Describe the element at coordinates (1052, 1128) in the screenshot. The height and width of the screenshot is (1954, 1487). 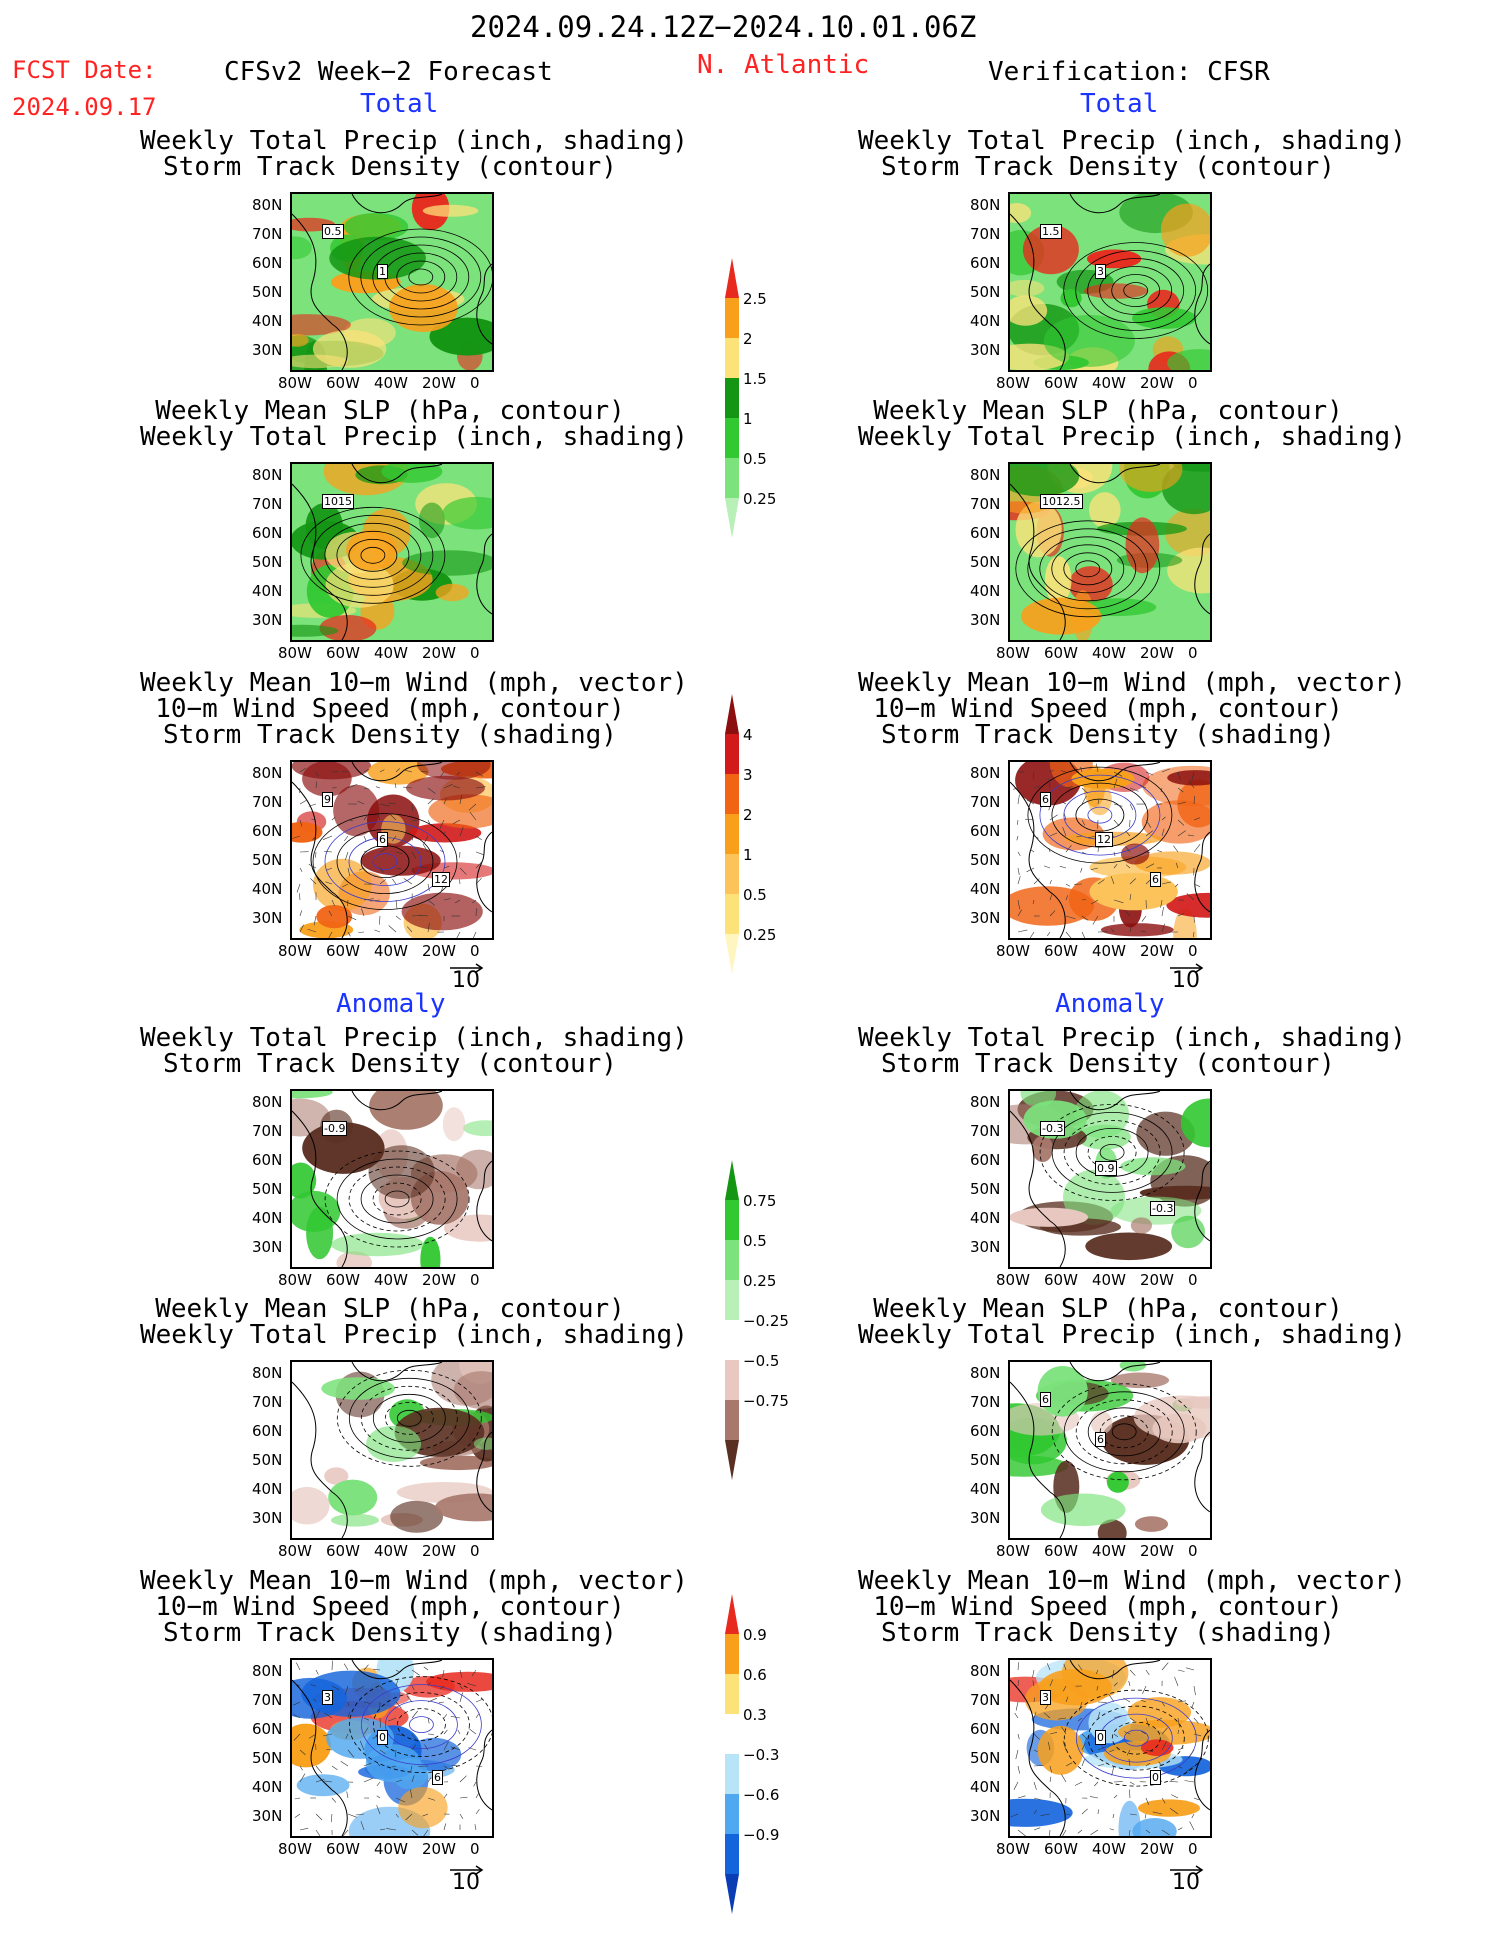
I see `contour-value-label: -0.3` at that location.